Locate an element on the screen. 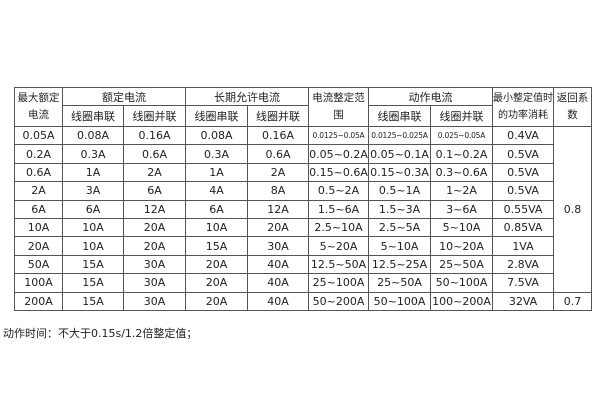 The height and width of the screenshot is (400, 600). table-cell: 32VA is located at coordinates (523, 301).